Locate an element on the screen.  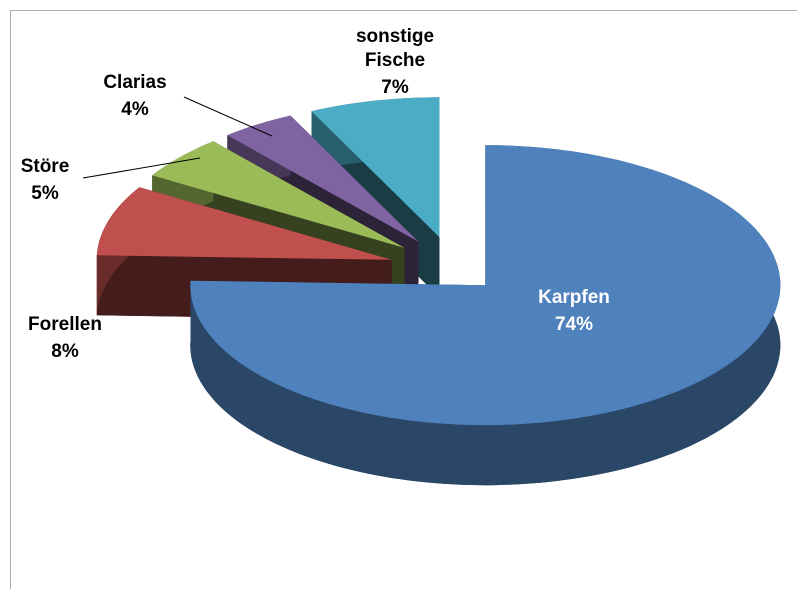
value-label: 7% is located at coordinates (395, 87).